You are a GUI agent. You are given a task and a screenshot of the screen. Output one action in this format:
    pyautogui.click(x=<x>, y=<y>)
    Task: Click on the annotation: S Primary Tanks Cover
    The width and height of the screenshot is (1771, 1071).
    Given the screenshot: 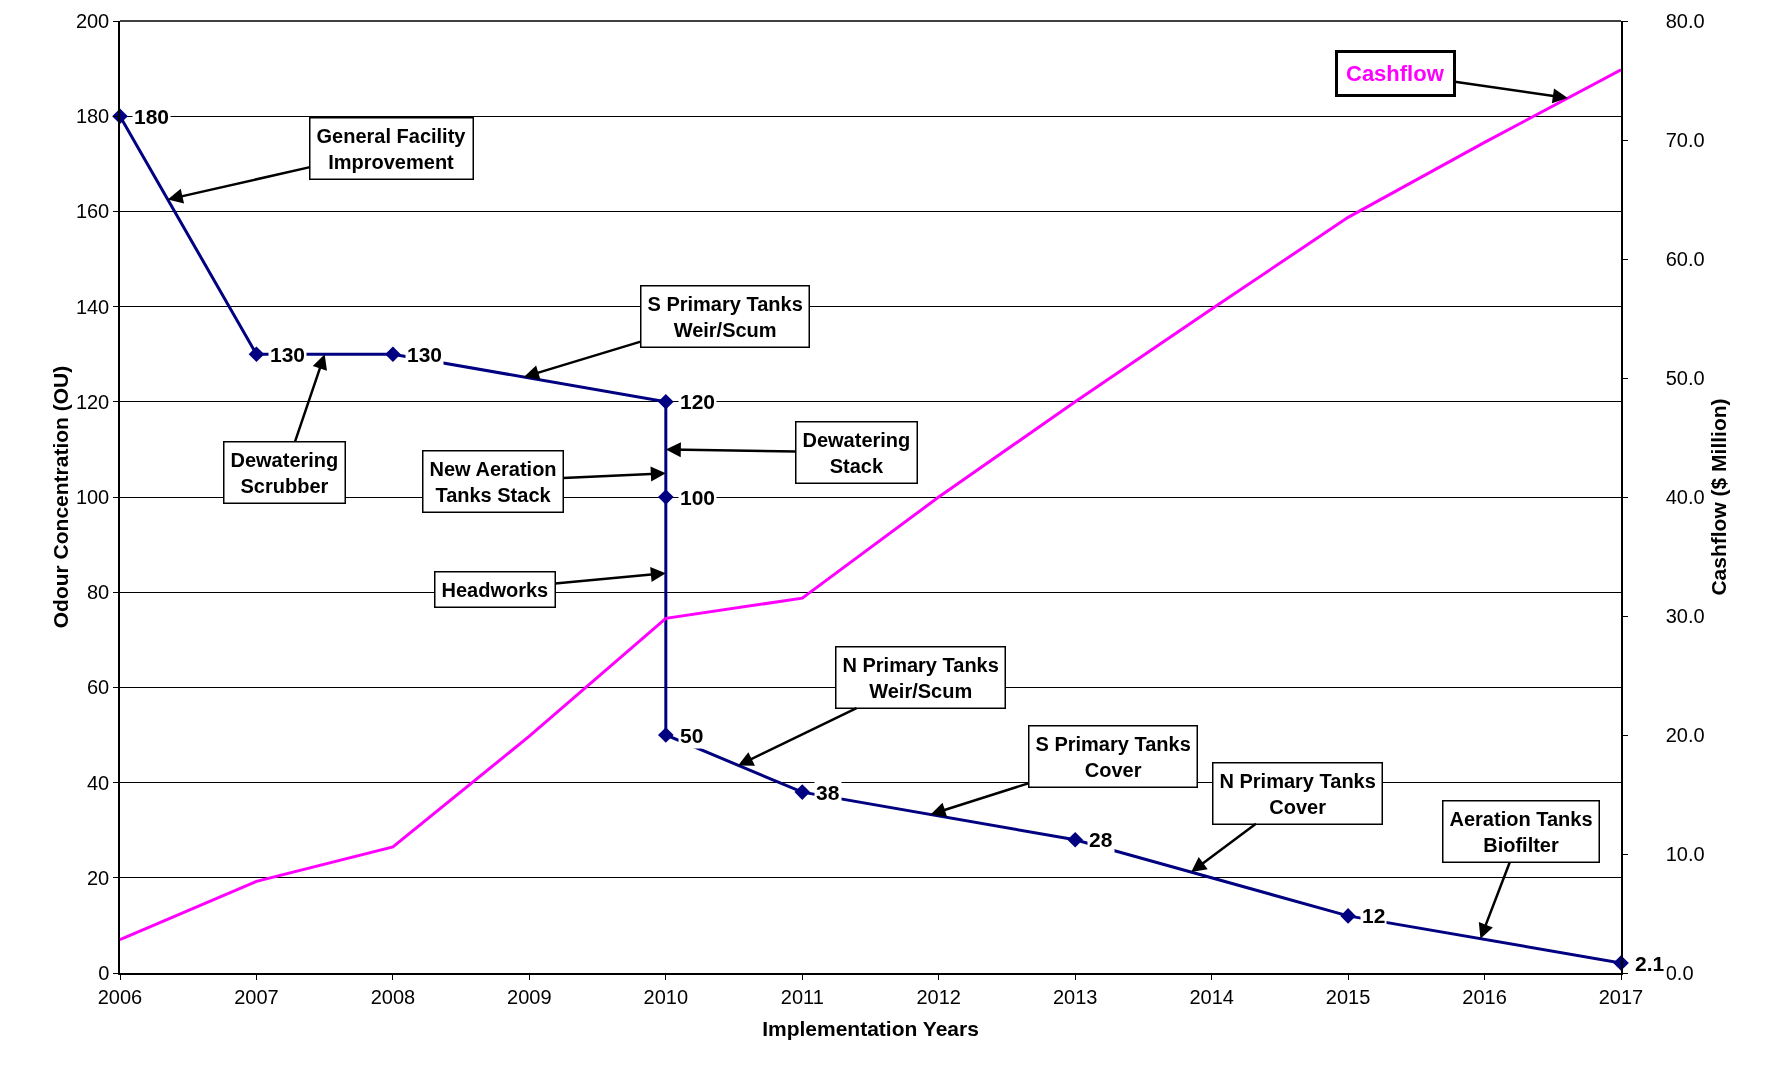 What is the action you would take?
    pyautogui.click(x=1113, y=756)
    